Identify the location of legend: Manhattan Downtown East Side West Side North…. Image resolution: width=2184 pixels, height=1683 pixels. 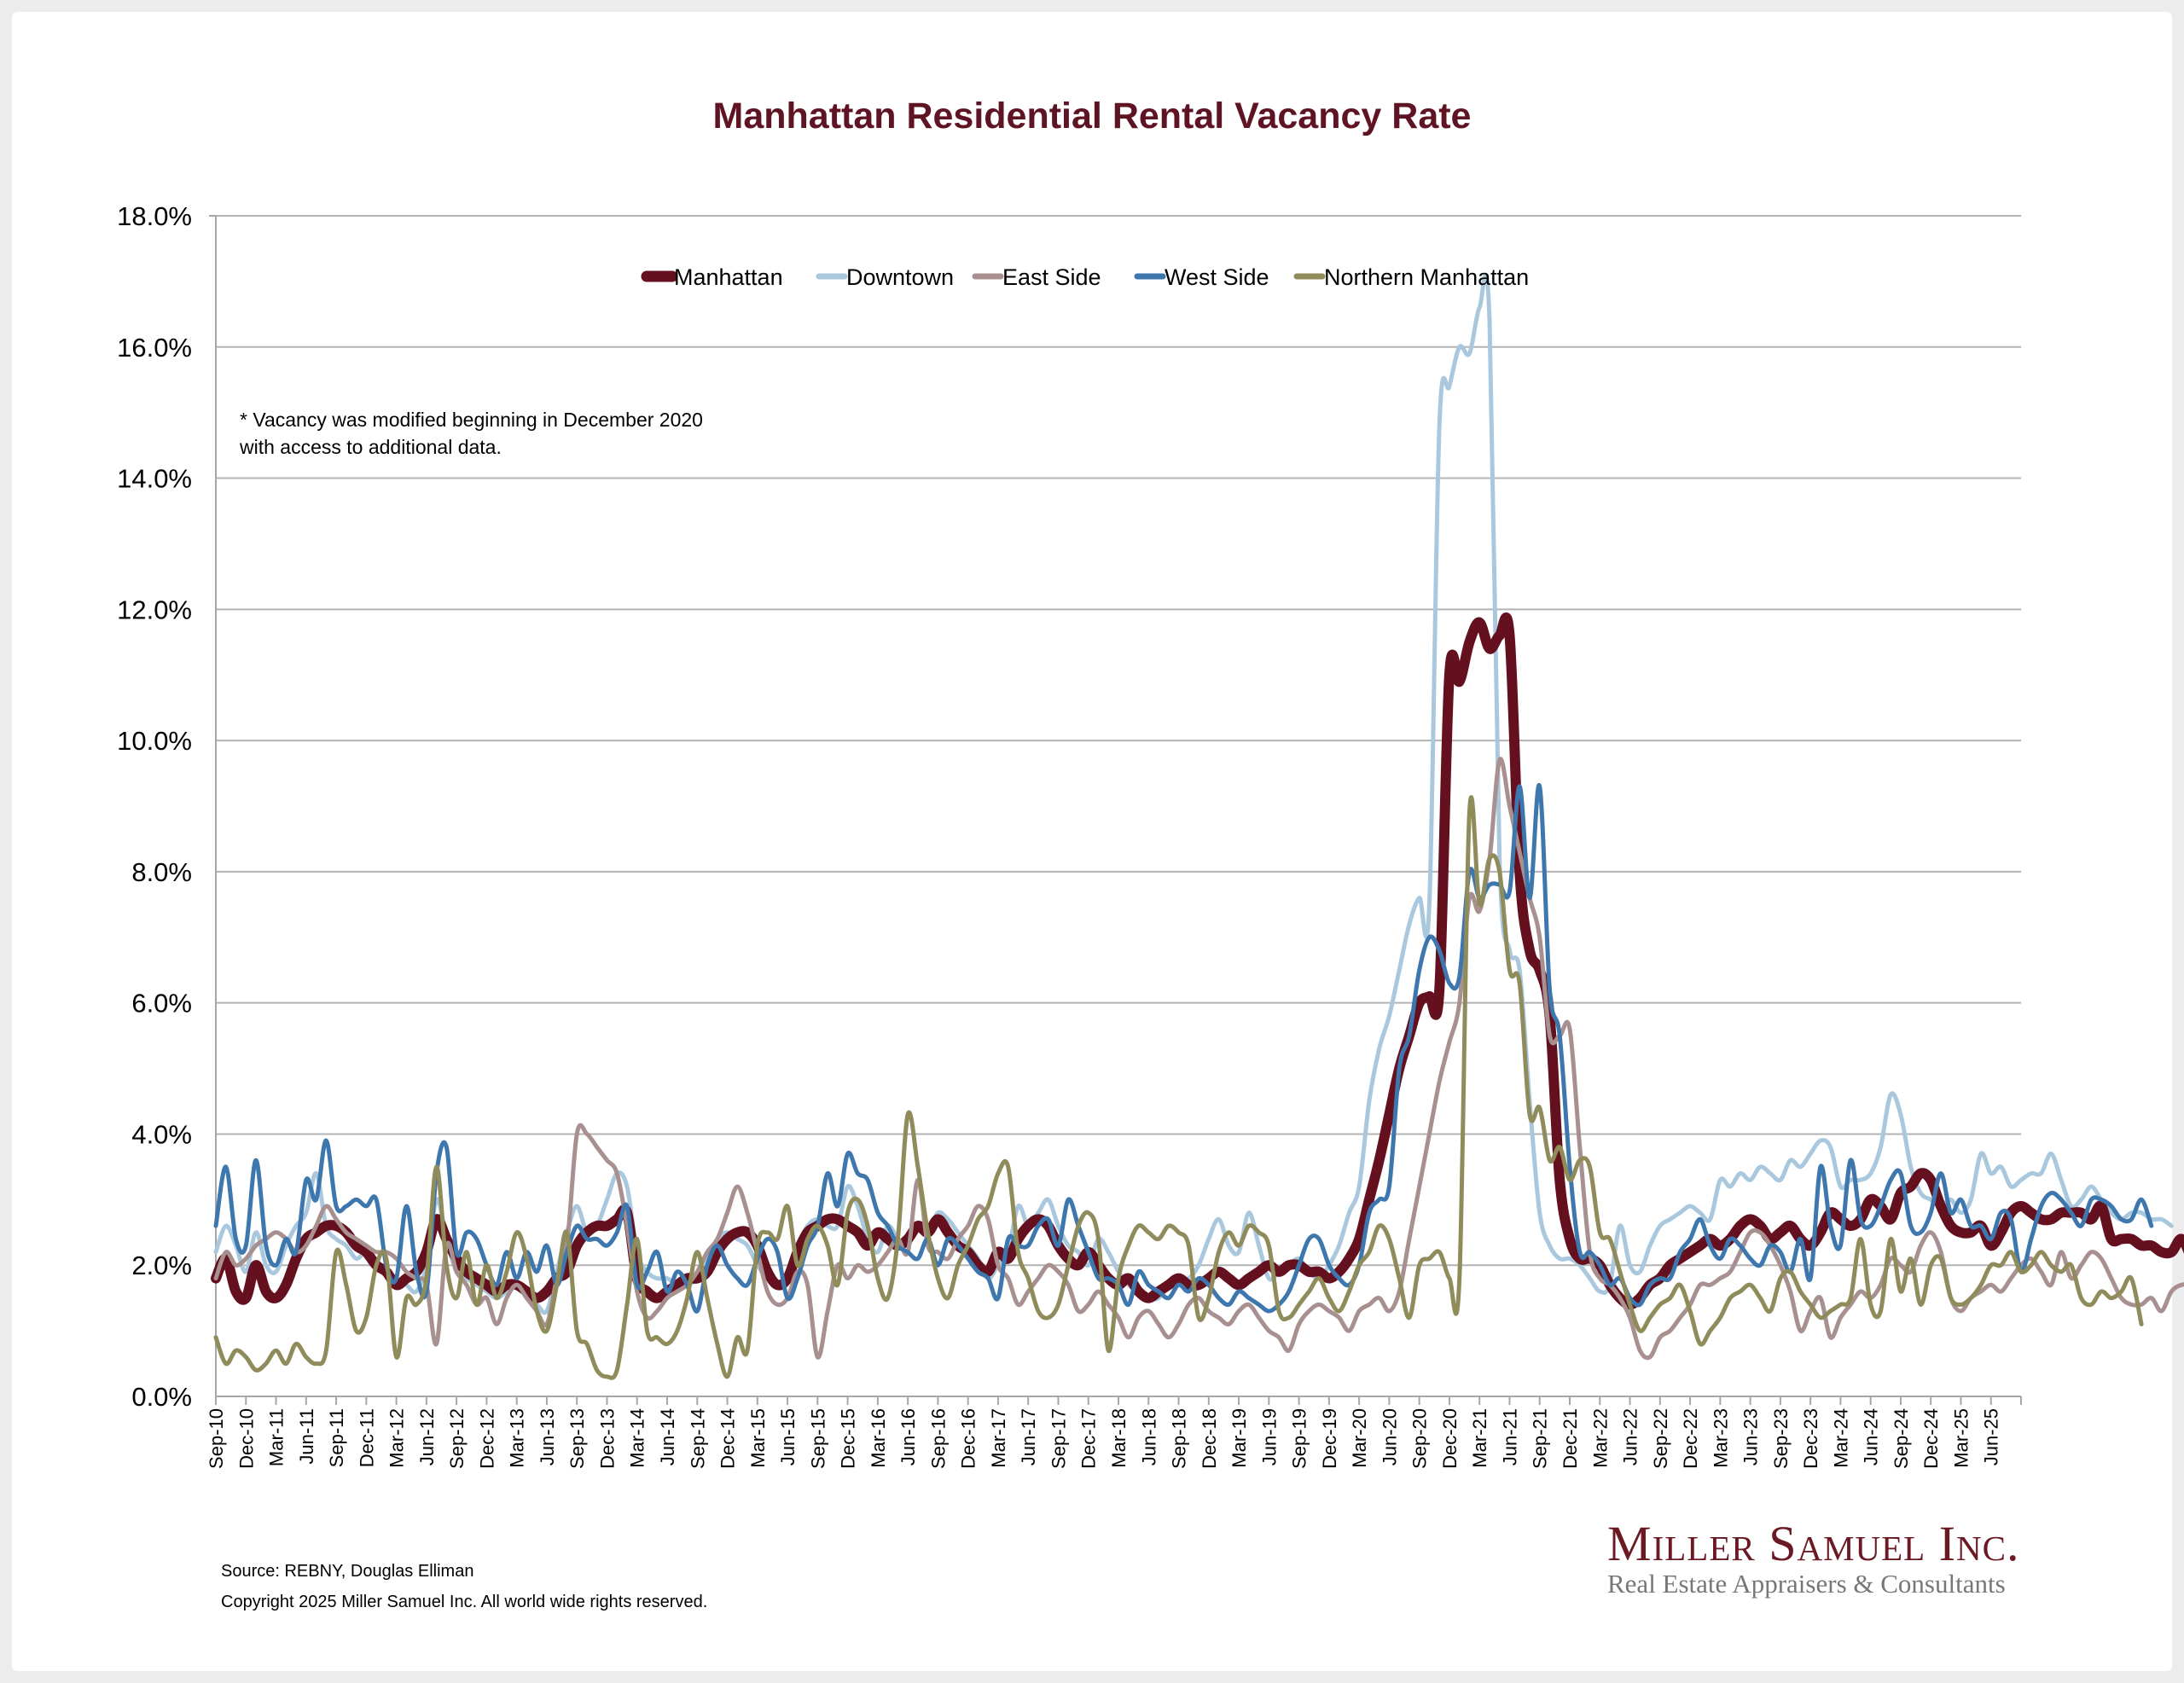
(1085, 277).